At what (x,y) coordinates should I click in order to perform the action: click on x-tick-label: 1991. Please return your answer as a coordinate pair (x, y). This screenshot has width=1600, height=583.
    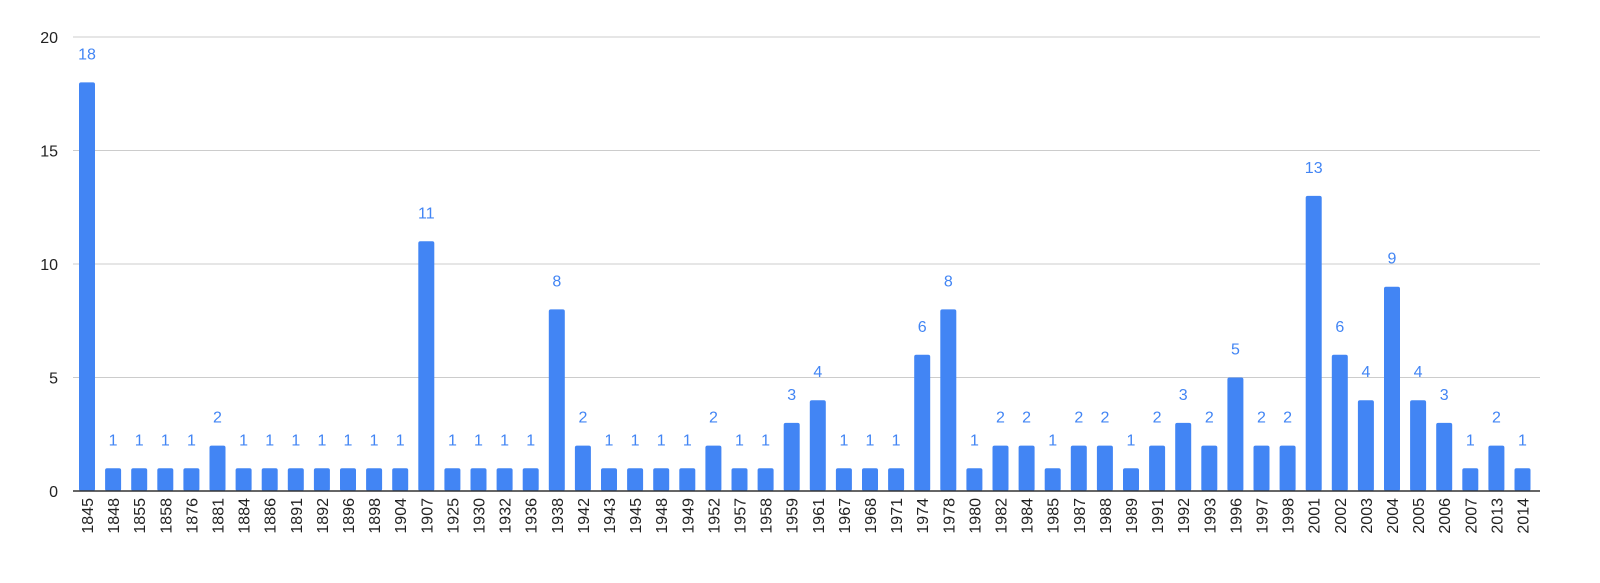
    Looking at the image, I should click on (1158, 516).